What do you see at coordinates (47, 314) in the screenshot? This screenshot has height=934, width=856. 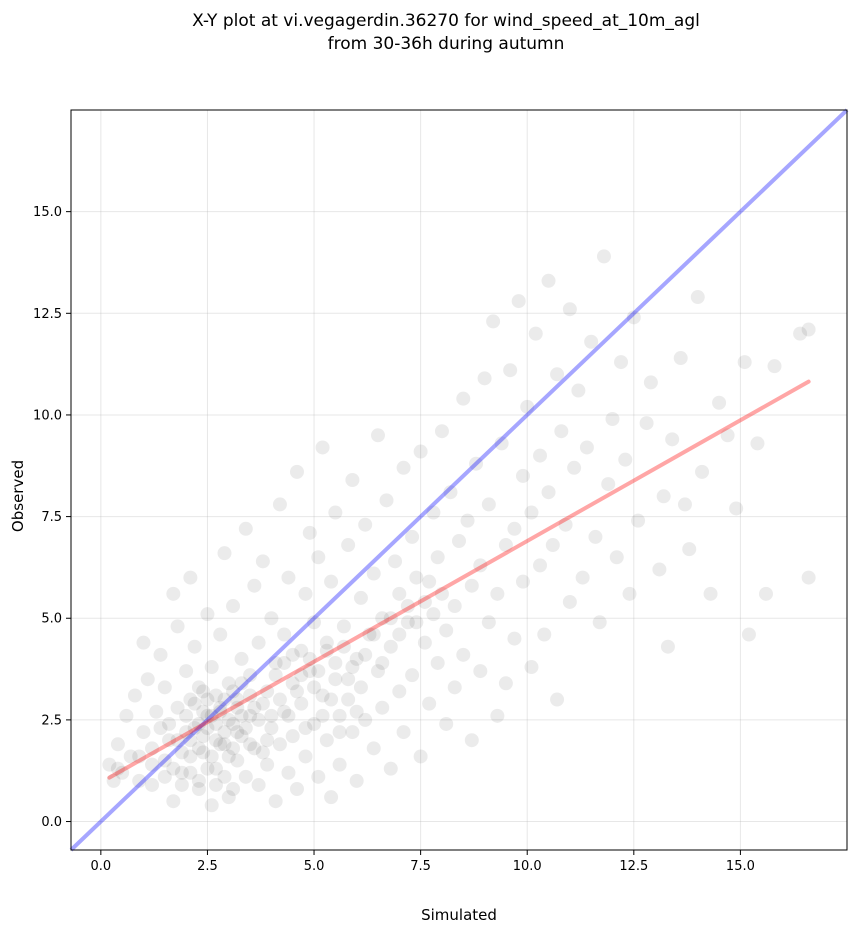 I see `y-tick-label: 12.5` at bounding box center [47, 314].